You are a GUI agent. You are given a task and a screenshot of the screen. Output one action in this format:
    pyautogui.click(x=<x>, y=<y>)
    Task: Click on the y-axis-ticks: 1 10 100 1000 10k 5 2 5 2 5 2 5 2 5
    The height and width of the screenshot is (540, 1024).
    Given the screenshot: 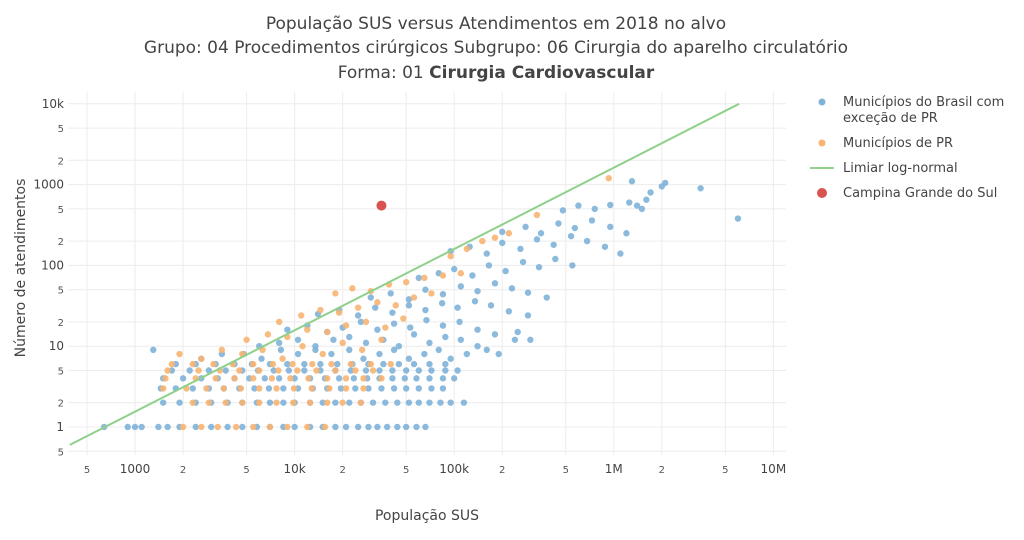 What is the action you would take?
    pyautogui.click(x=48, y=277)
    